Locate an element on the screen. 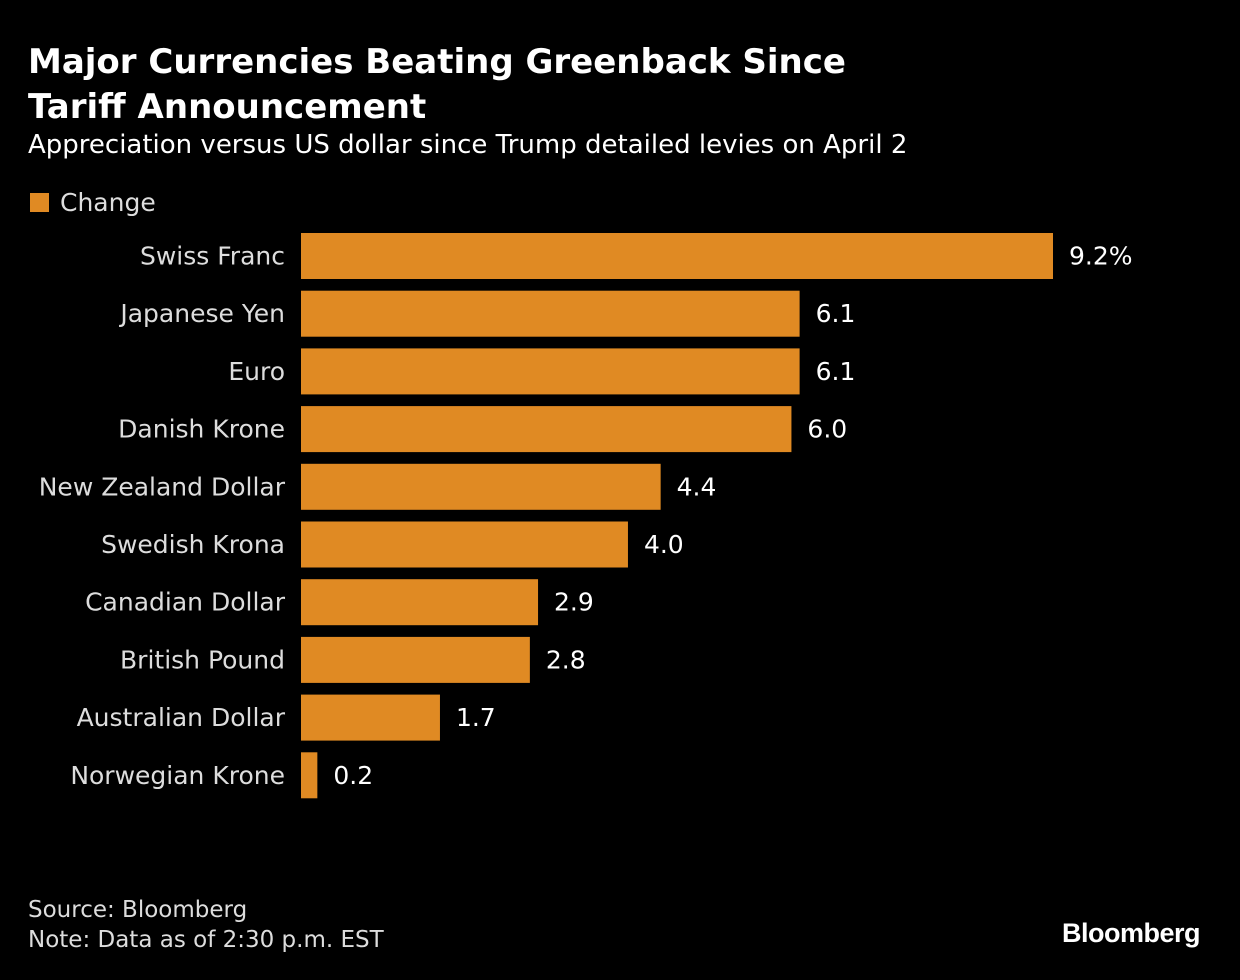  bar-swedish-krona is located at coordinates (464, 544).